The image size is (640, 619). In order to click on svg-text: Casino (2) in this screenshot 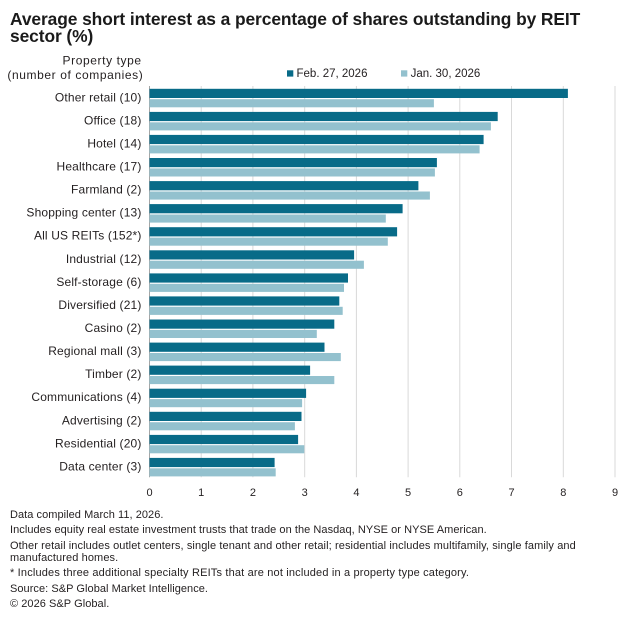, I will do `click(113, 328)`.